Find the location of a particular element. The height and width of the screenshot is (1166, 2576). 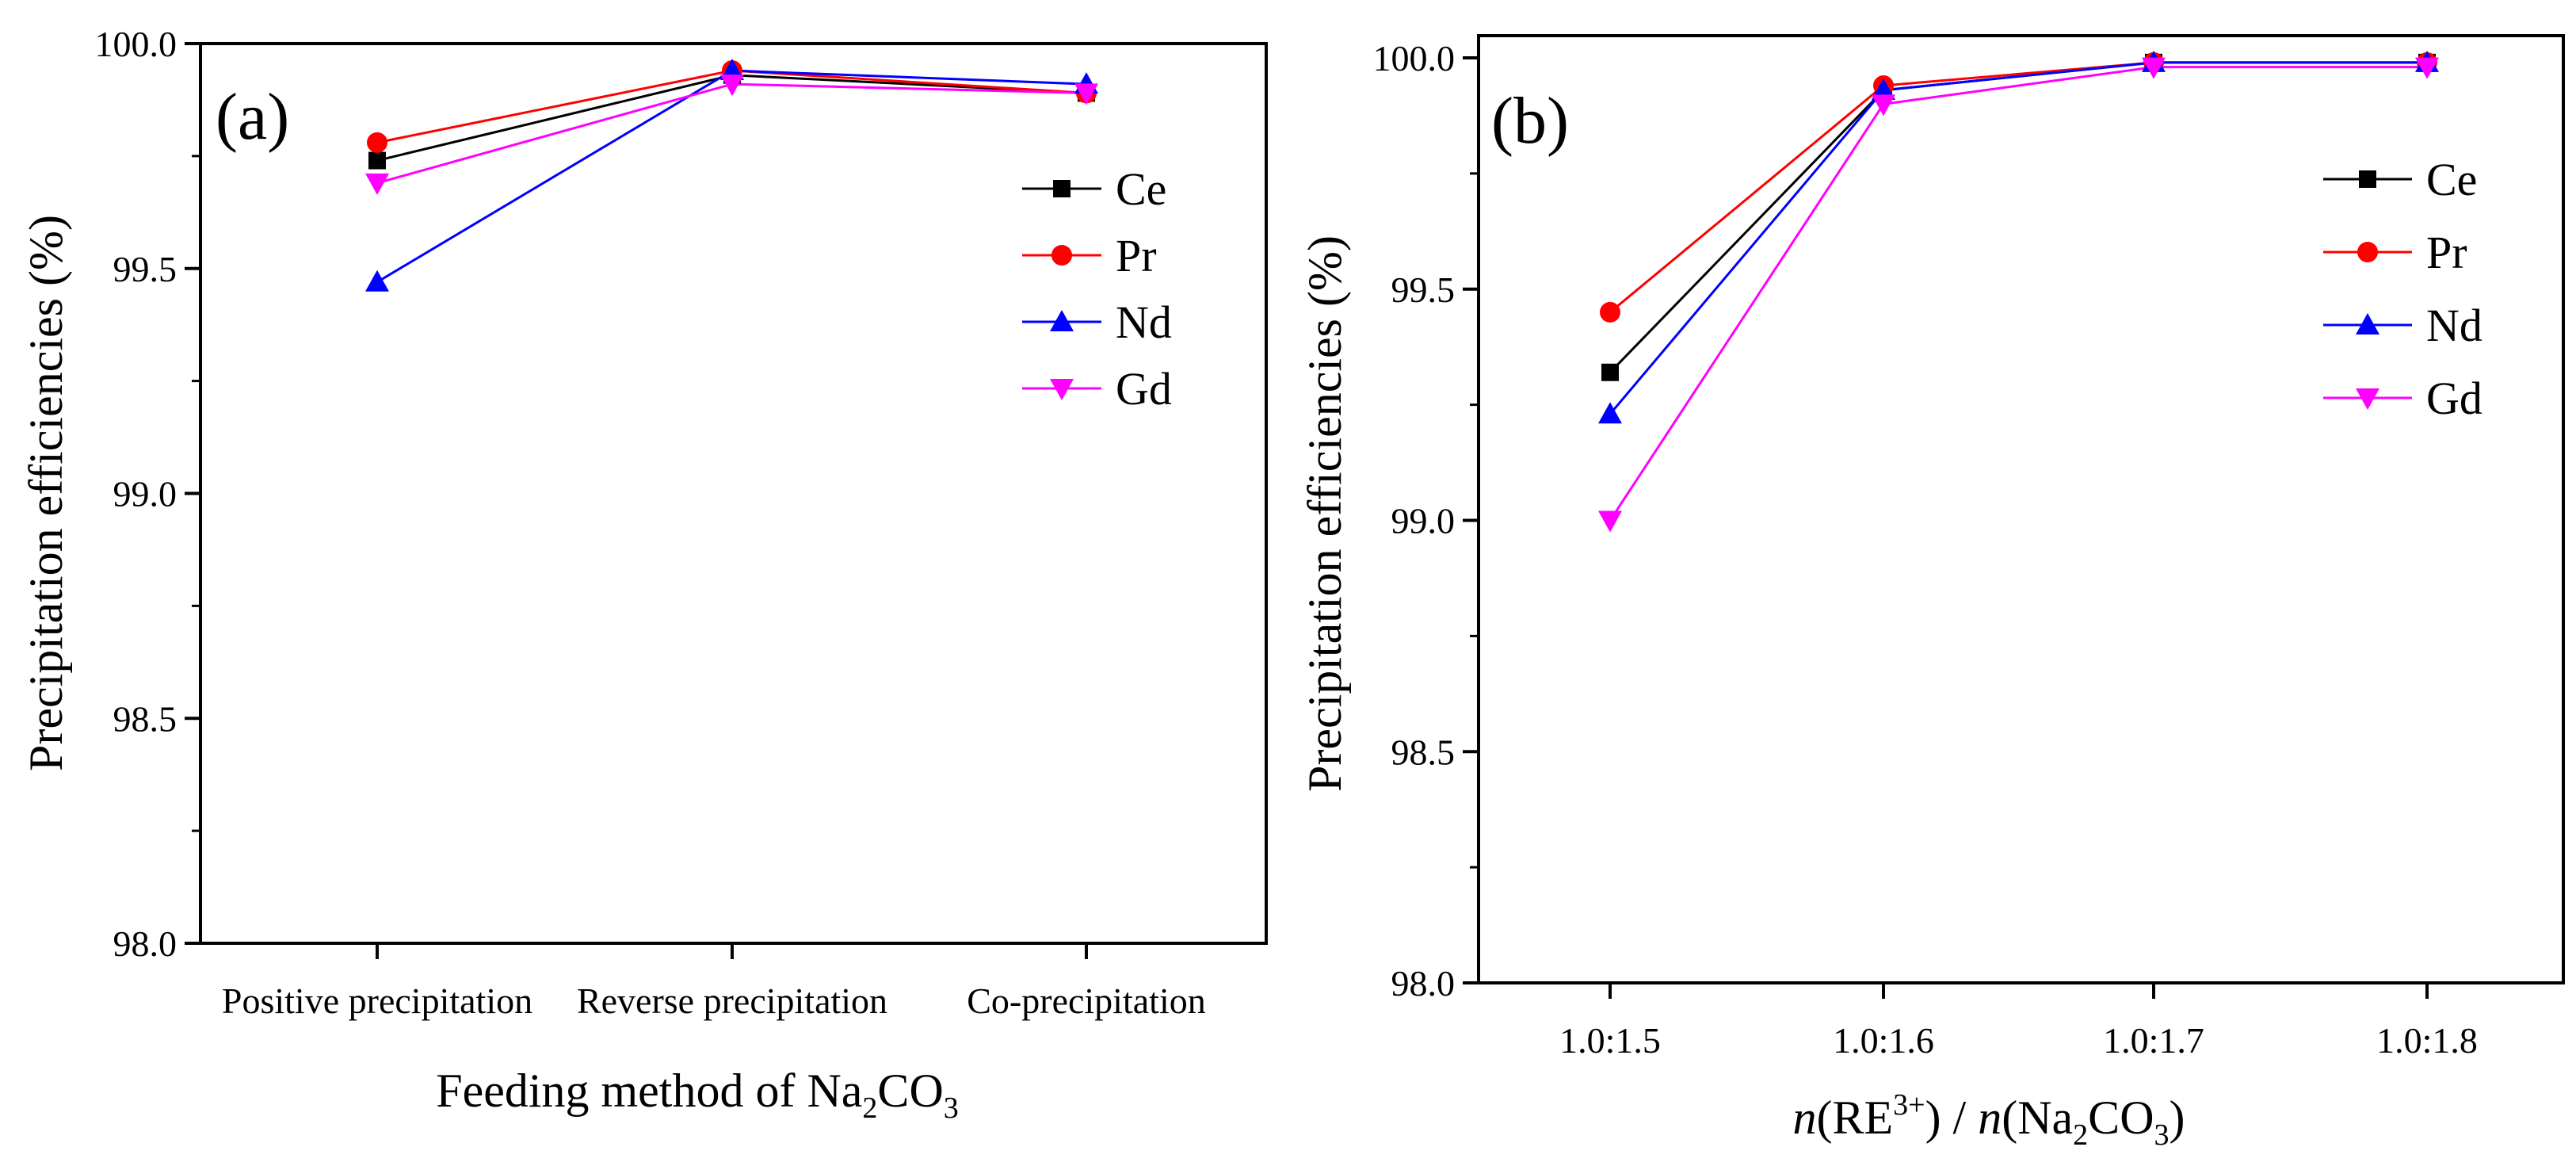

panel-b-y-axis-title: Precipitation efficiencies (%) is located at coordinates (1325, 513).